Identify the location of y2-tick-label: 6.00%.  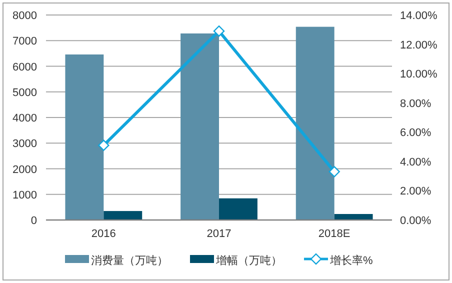
(416, 133).